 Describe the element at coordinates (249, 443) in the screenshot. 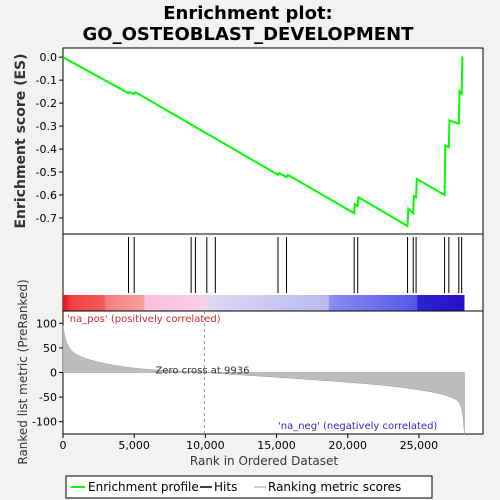

I see `x-axis: 0 5,000 10,000 15,000 20,000 25,000` at that location.